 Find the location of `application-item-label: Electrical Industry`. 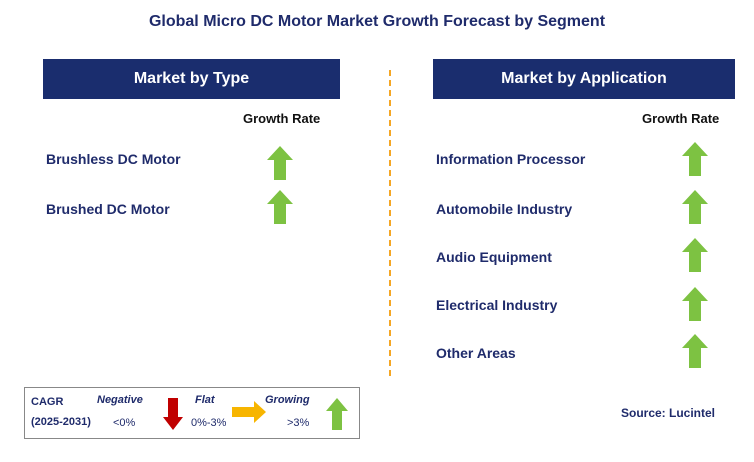

application-item-label: Electrical Industry is located at coordinates (497, 305).